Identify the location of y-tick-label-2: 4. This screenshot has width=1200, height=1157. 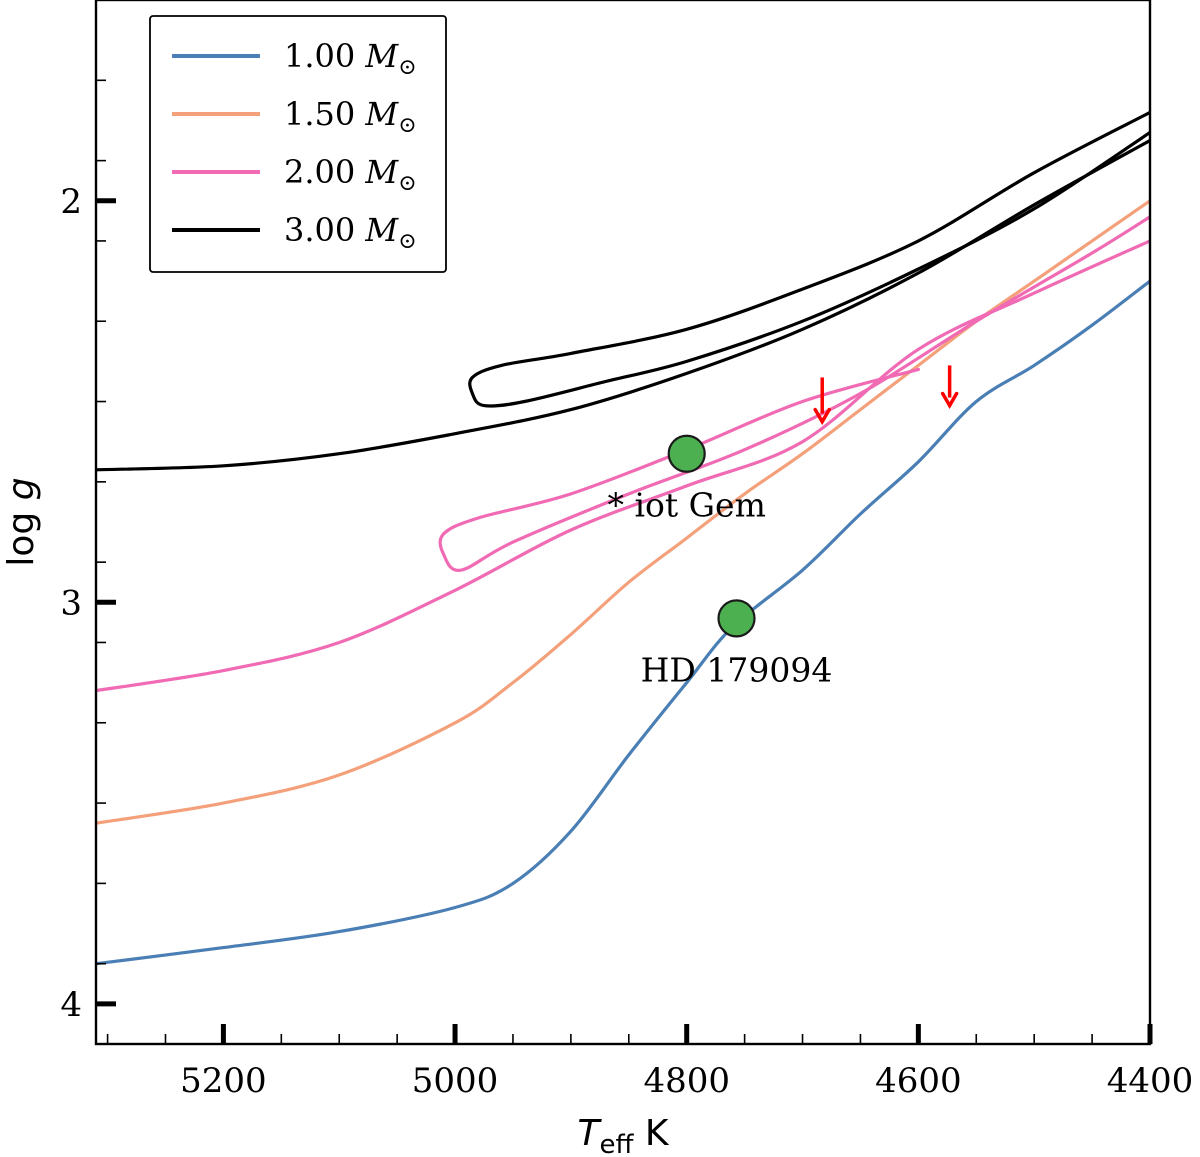
(71, 1005).